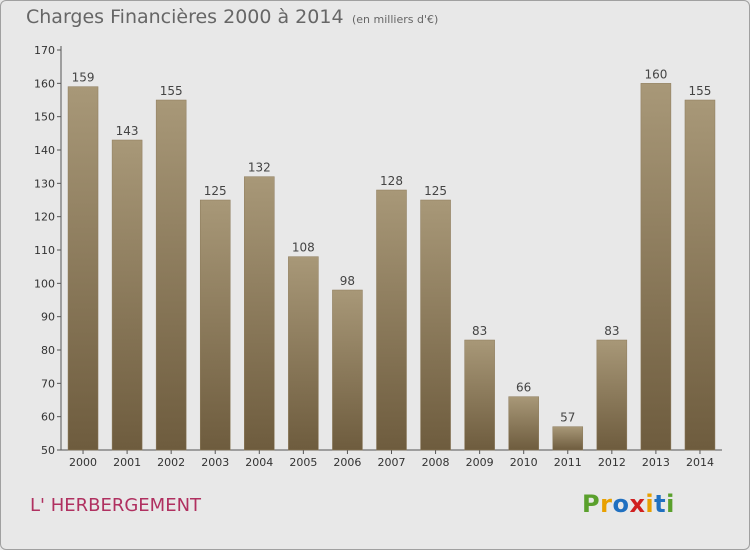 This screenshot has height=550, width=750. Describe the element at coordinates (127, 462) in the screenshot. I see `x-tick-label-2001: 2001` at that location.